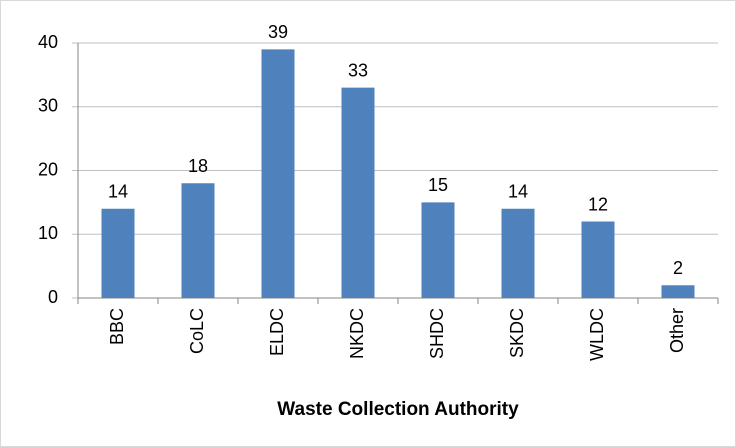 The width and height of the screenshot is (736, 447). Describe the element at coordinates (597, 334) in the screenshot. I see `x-tick-label: WLDC` at that location.